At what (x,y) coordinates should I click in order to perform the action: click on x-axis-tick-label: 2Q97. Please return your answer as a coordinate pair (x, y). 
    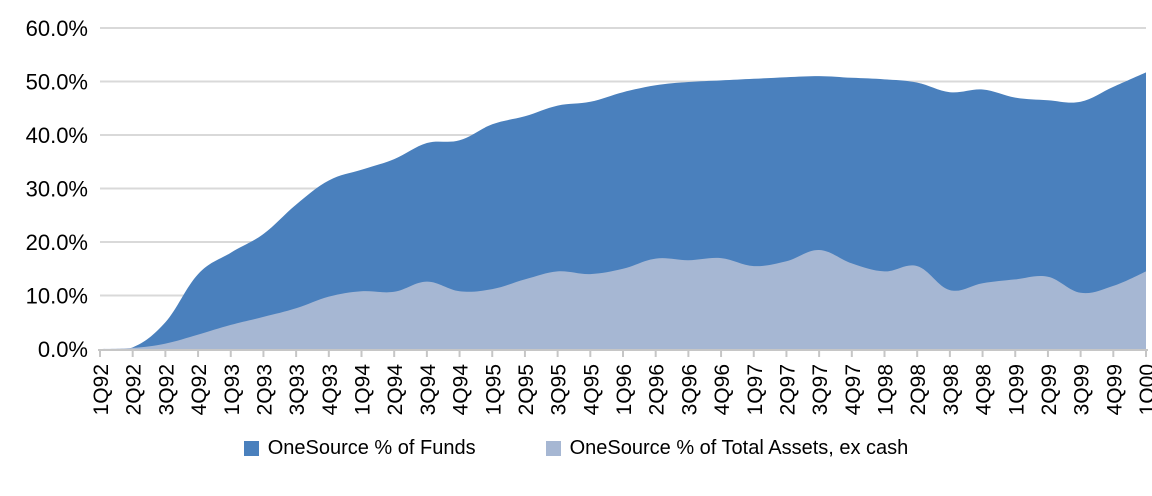
    Looking at the image, I should click on (787, 389).